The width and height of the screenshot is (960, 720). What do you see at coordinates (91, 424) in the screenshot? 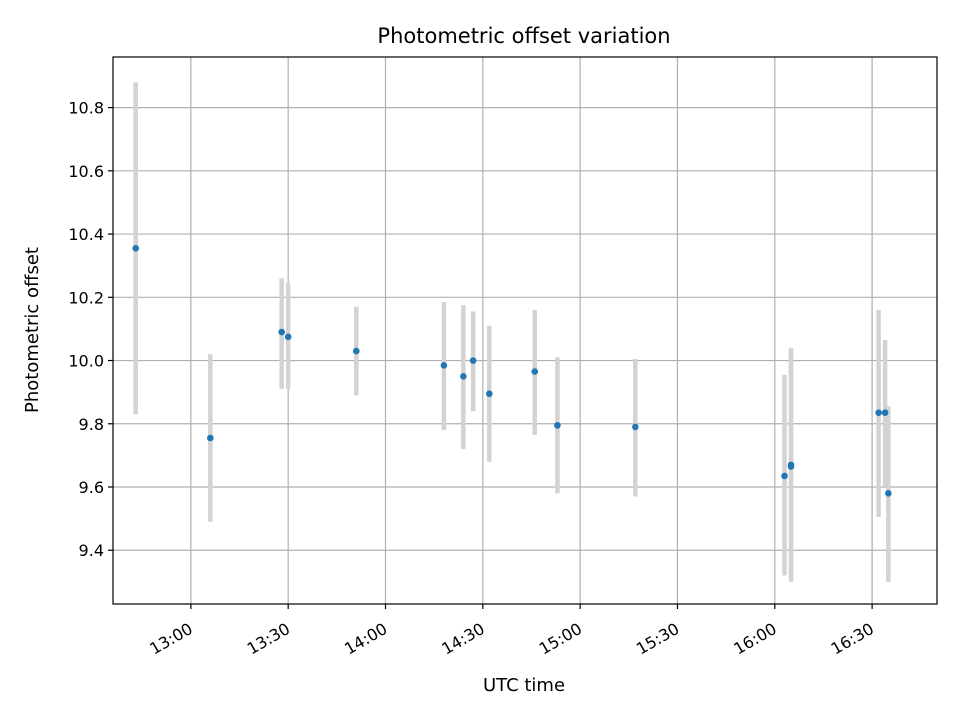
I see `y-tick-label: 9.8` at bounding box center [91, 424].